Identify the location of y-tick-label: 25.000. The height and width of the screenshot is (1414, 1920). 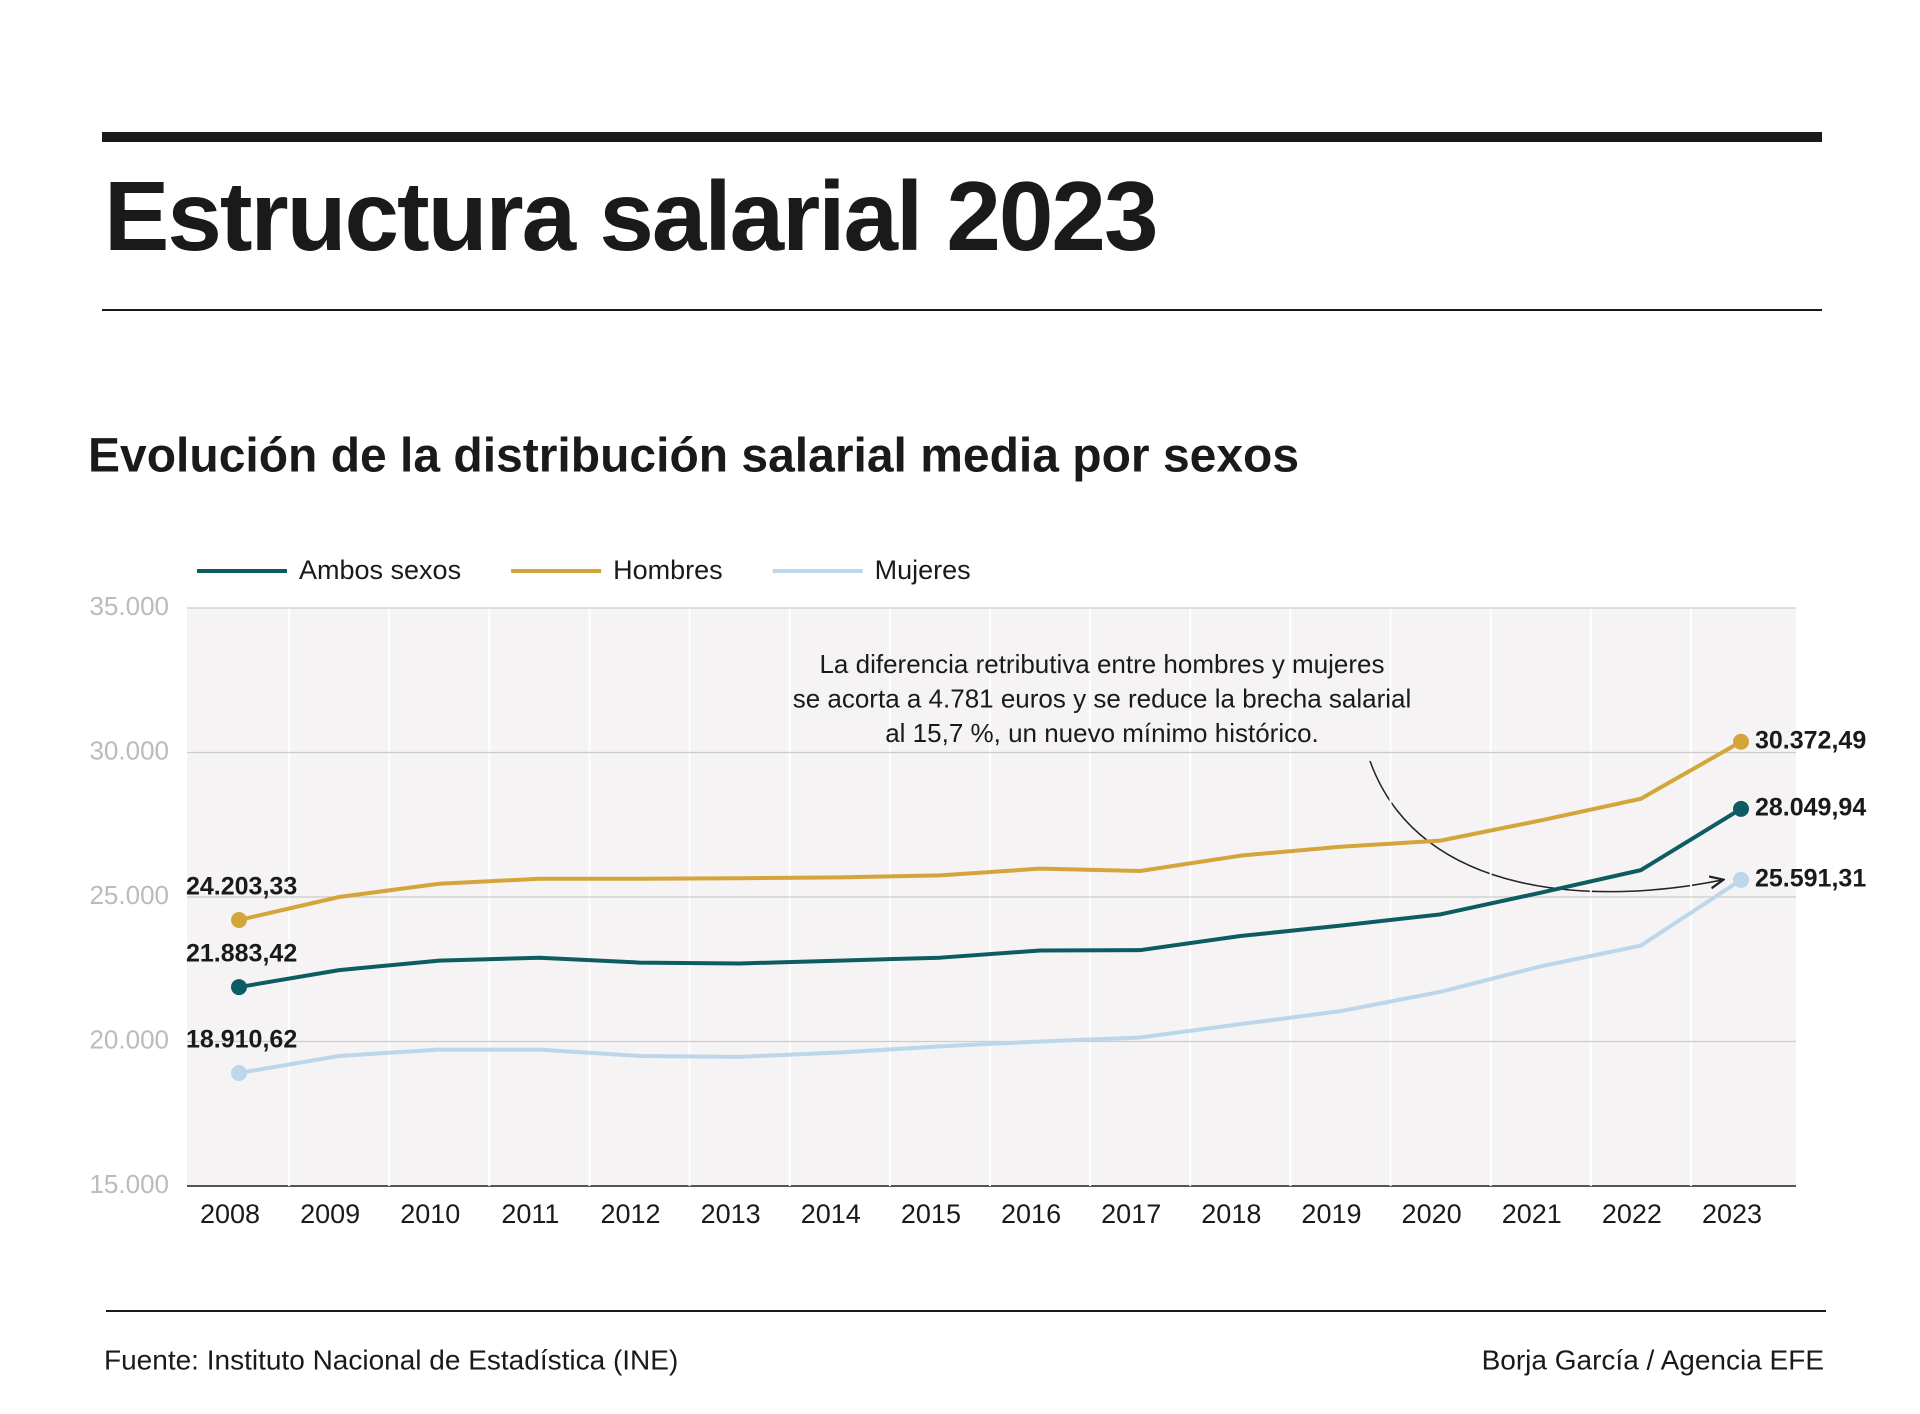
(129, 895).